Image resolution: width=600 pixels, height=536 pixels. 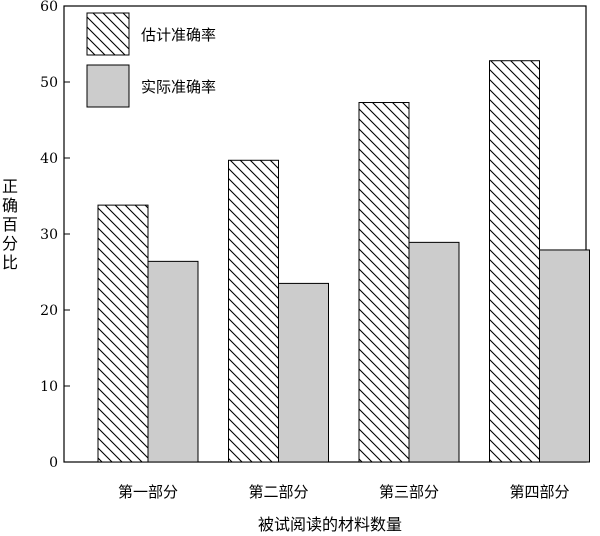 What do you see at coordinates (330, 524) in the screenshot?
I see `x-axis-title: 被试阅读的材料数量` at bounding box center [330, 524].